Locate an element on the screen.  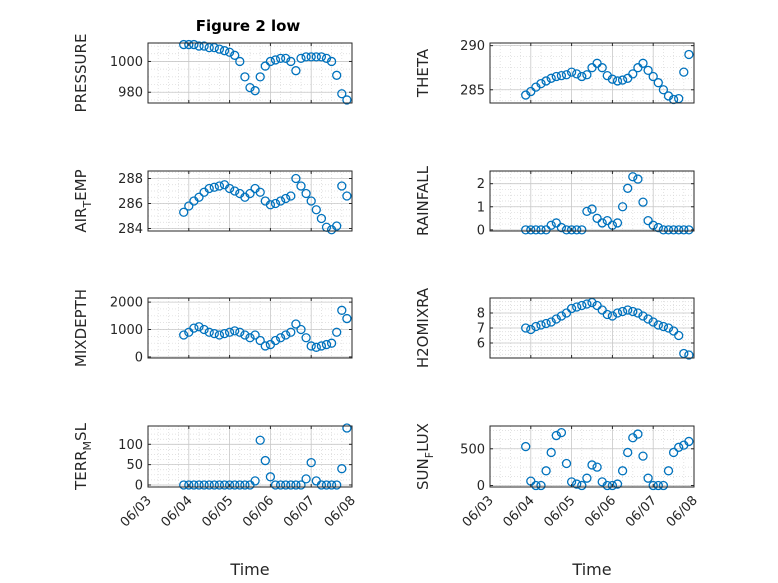
sun_flux-ylabel: SUNFLUX is located at coordinates (425, 456).